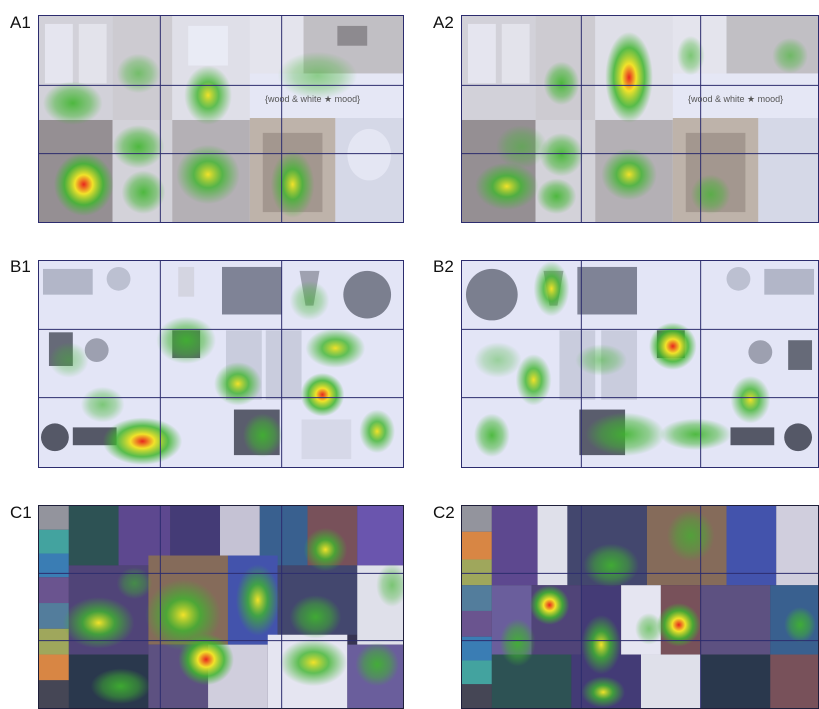 The image size is (819, 709). I want to click on heatmap-panel-b2, so click(640, 364).